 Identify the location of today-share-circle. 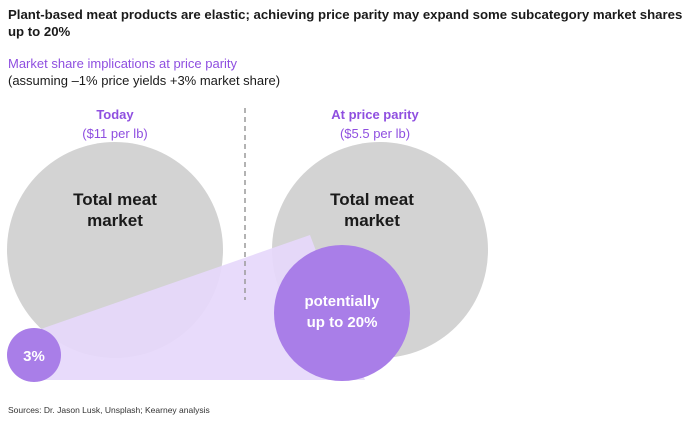
(34, 355).